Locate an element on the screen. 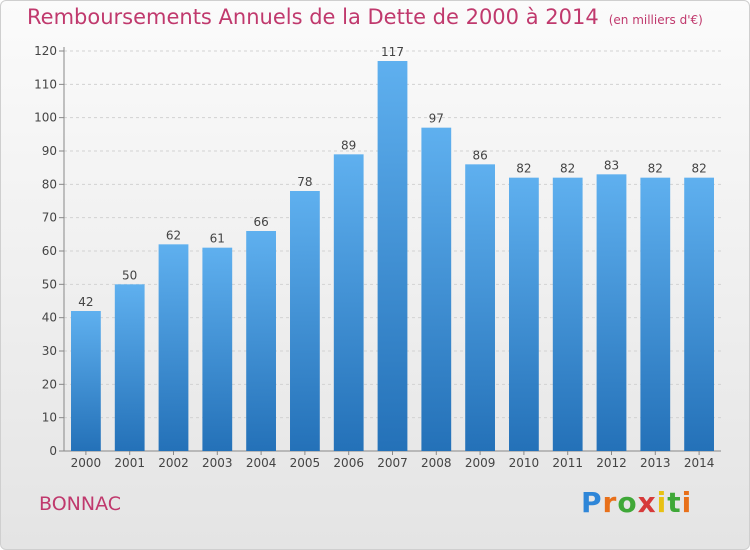 Image resolution: width=750 pixels, height=550 pixels. bar-2006 is located at coordinates (348, 303).